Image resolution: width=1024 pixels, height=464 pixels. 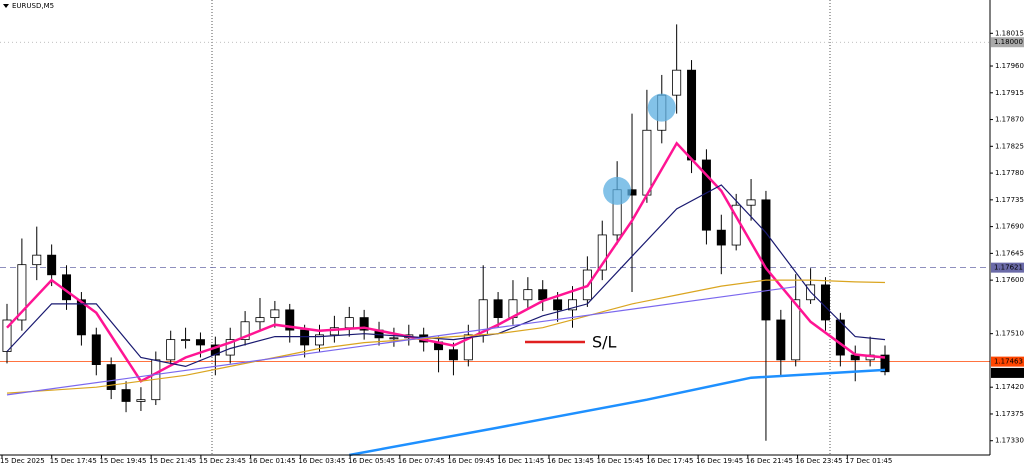 What do you see at coordinates (620, 460) in the screenshot?
I see `x-tick-label: 16 Dec 15:45` at bounding box center [620, 460].